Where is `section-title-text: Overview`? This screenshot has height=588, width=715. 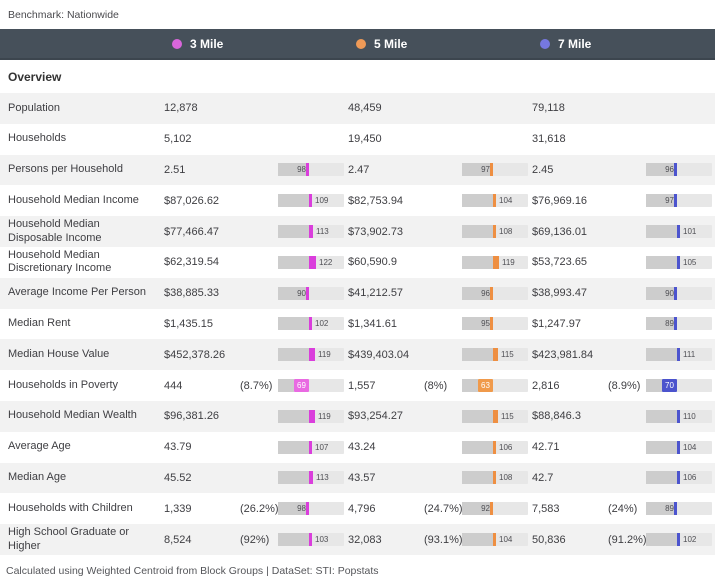 section-title-text: Overview is located at coordinates (35, 76).